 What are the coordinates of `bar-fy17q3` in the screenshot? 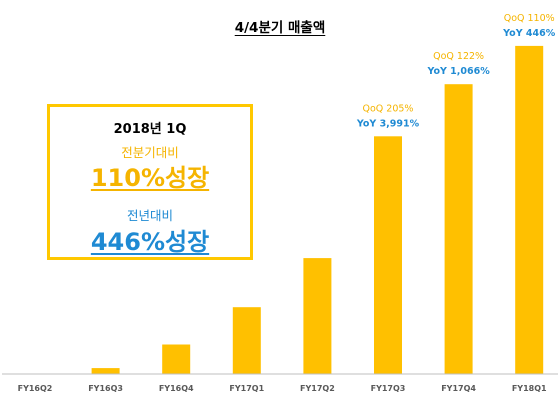 It's located at (388, 255).